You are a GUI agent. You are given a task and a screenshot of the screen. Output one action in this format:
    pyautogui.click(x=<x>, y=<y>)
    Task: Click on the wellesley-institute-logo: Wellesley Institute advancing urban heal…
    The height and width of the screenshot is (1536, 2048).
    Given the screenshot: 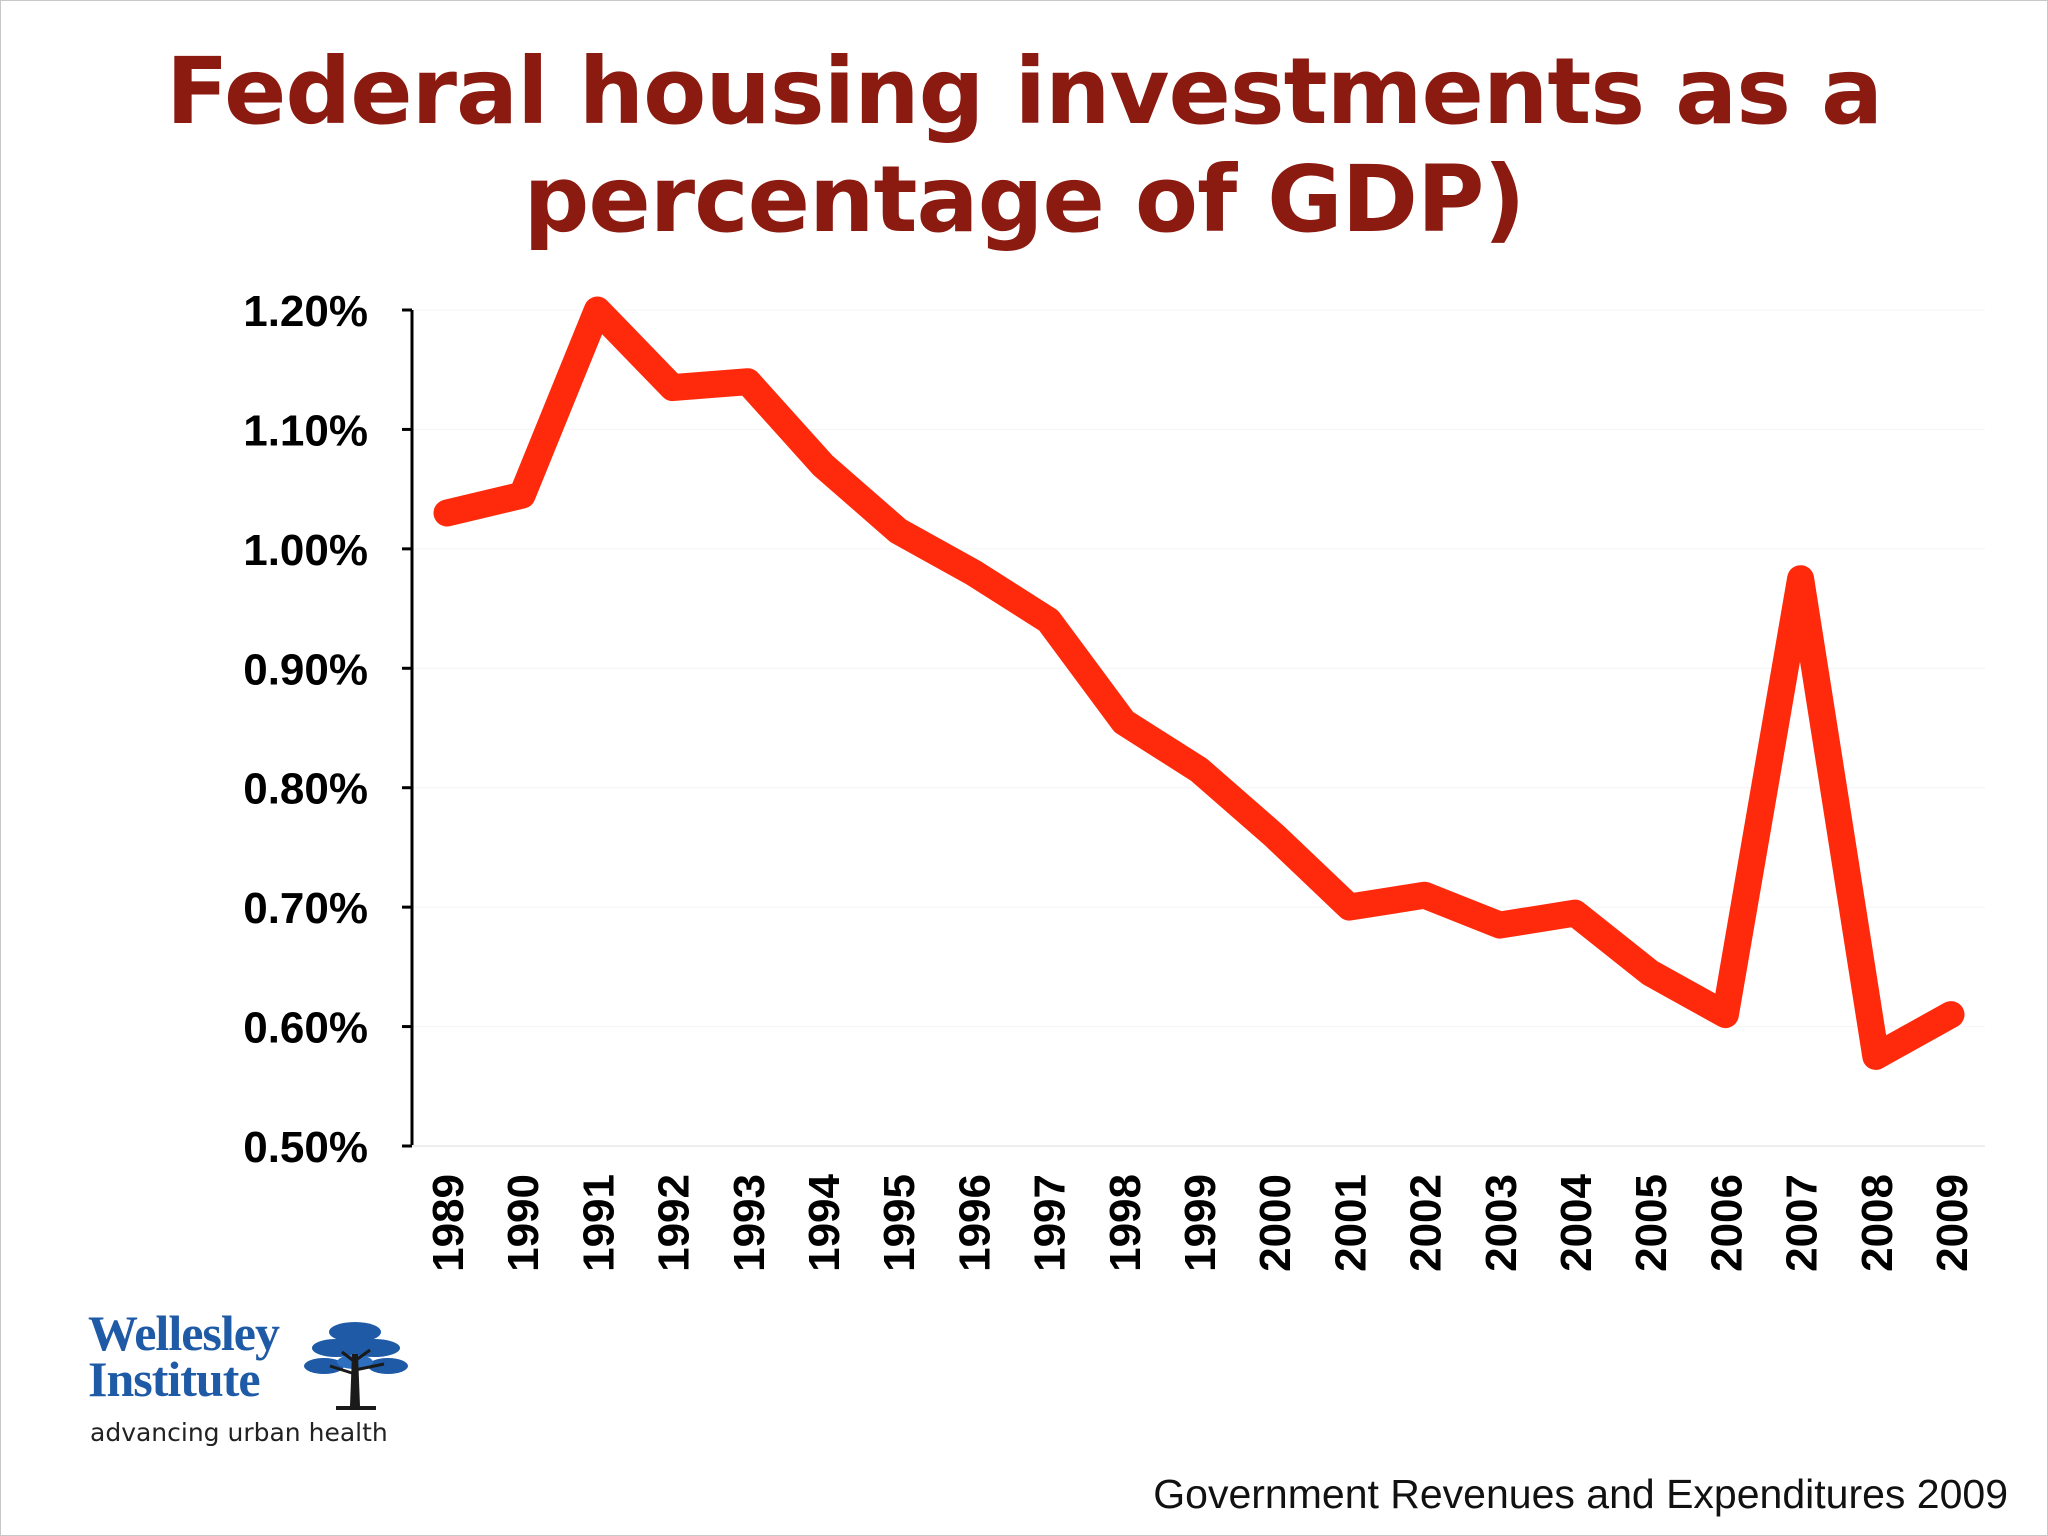 What is the action you would take?
    pyautogui.click(x=253, y=1377)
    